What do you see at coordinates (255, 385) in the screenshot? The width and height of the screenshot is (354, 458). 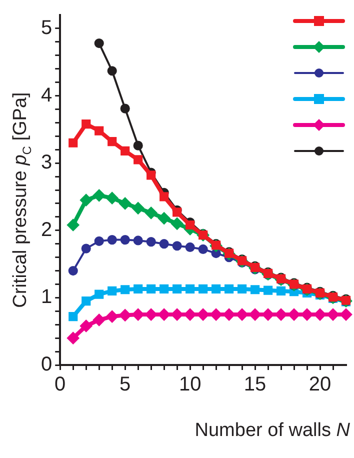 I see `x-tick-label: 15` at bounding box center [255, 385].